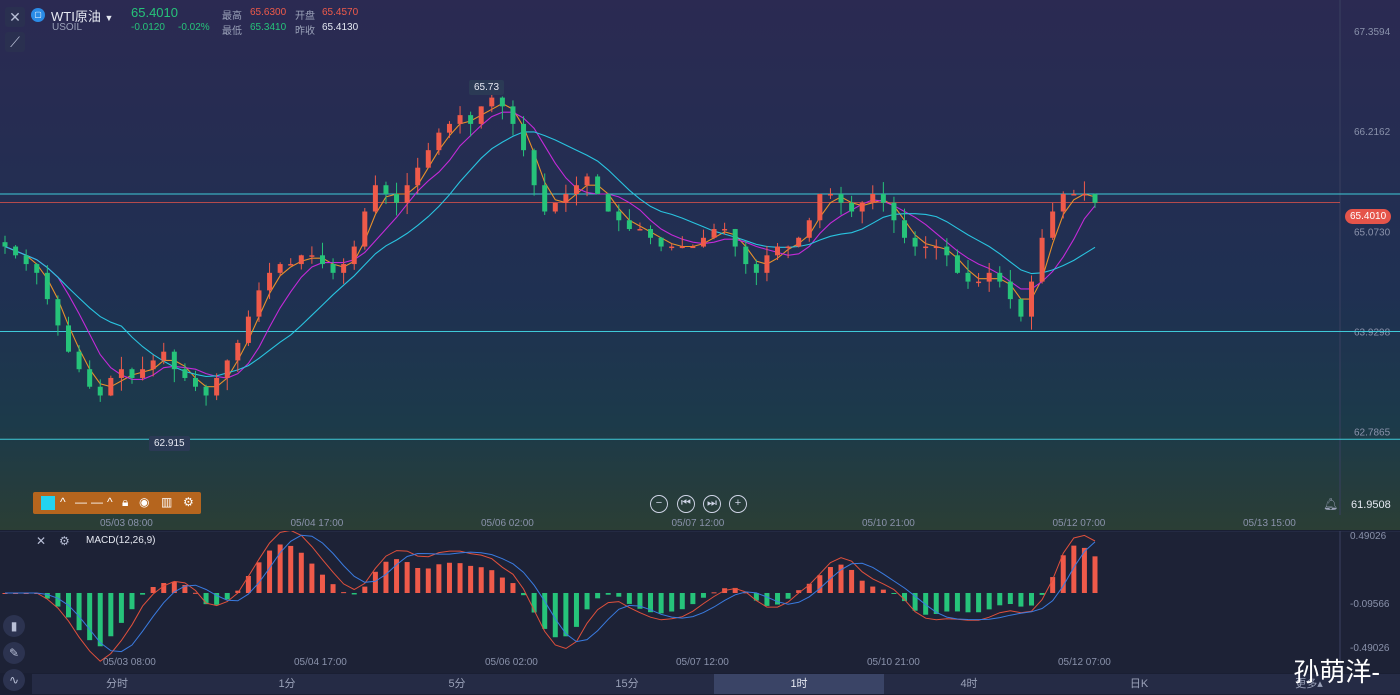 Image resolution: width=1400 pixels, height=695 pixels. Describe the element at coordinates (457, 684) in the screenshot. I see `period-tab: 5分` at that location.